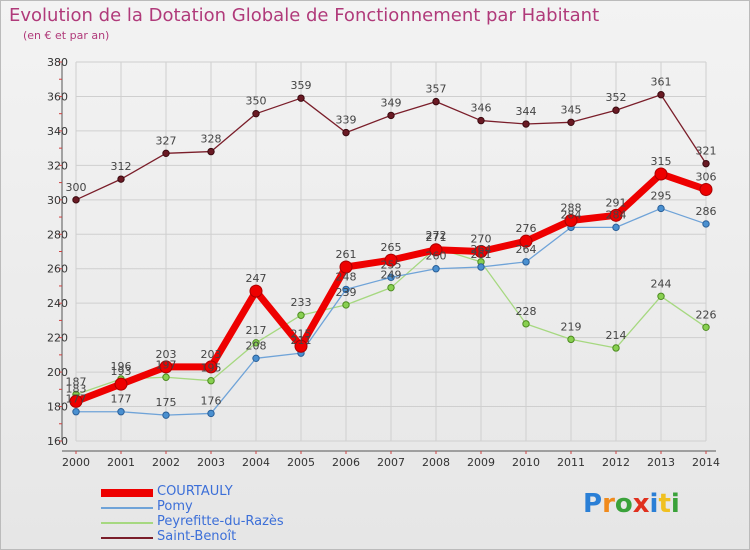 The width and height of the screenshot is (750, 550). I want to click on data-label: 193, so click(121, 371).